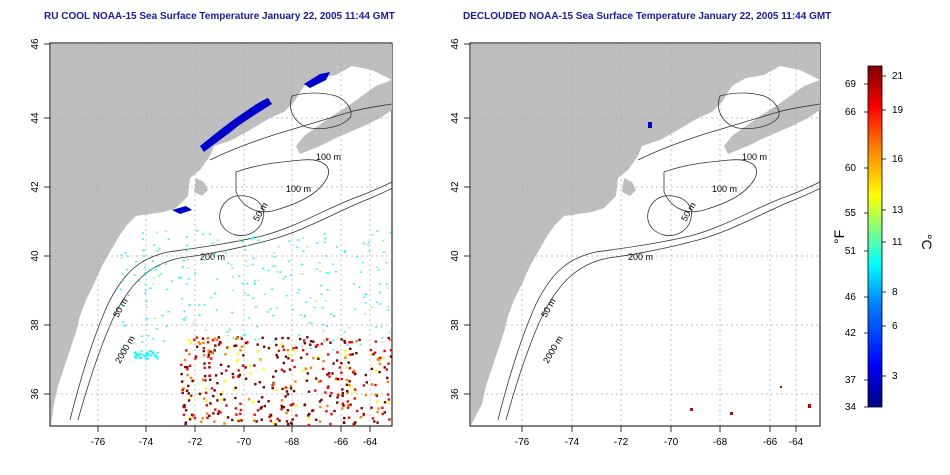  Describe the element at coordinates (796, 442) in the screenshot. I see `lon-tick-label: -64` at that location.